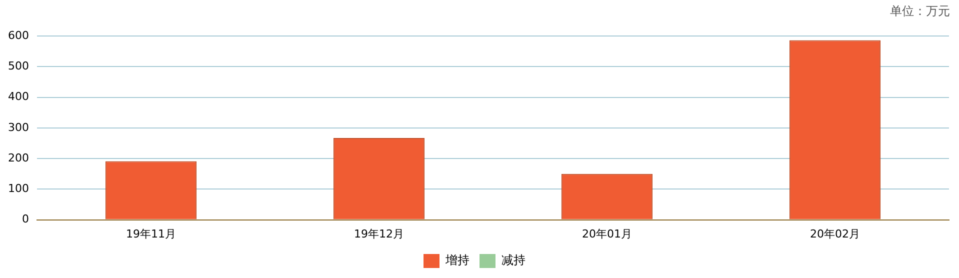  What do you see at coordinates (514, 260) in the screenshot?
I see `legend-label: 减持` at bounding box center [514, 260].